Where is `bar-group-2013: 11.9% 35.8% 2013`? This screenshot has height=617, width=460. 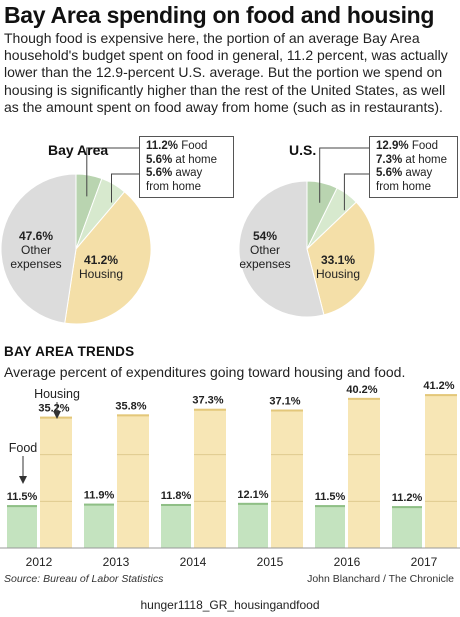 bar-group-2013: 11.9% 35.8% 2013 is located at coordinates (116, 484).